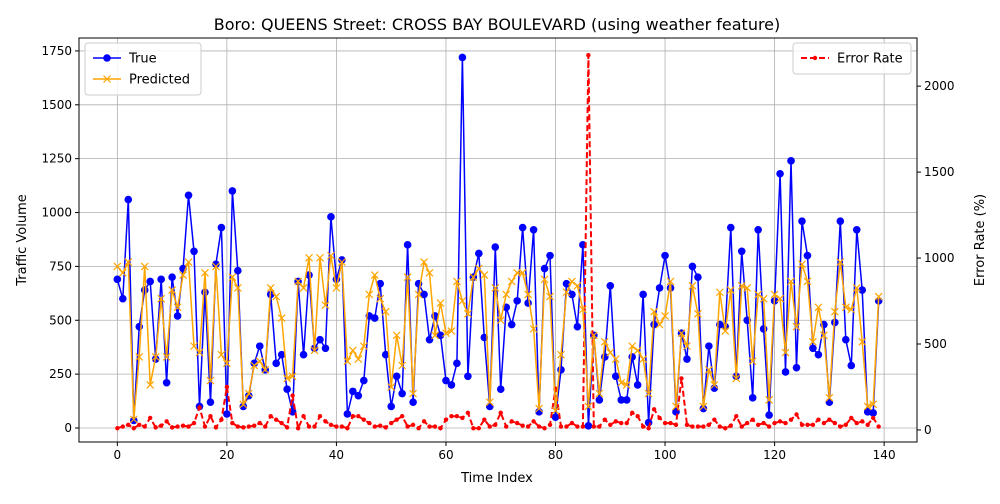 The height and width of the screenshot is (504, 1000). Describe the element at coordinates (980, 240) in the screenshot. I see `y2-axis-label: Error Rate (%)` at that location.